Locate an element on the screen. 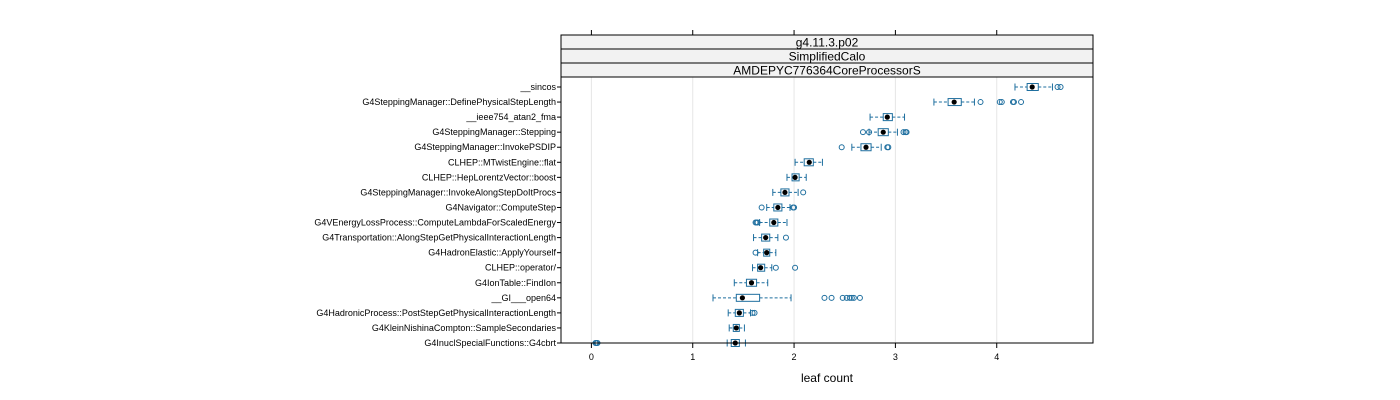  y-axis-label: G4IonTable::FindIon is located at coordinates (515, 283).